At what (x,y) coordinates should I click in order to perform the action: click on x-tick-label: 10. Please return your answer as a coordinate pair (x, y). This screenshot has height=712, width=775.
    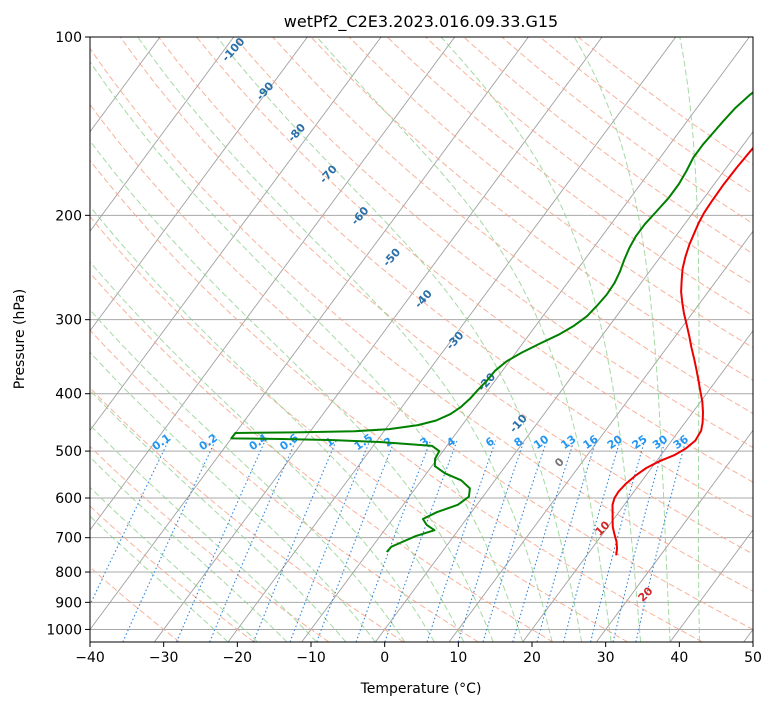
    Looking at the image, I should click on (458, 658).